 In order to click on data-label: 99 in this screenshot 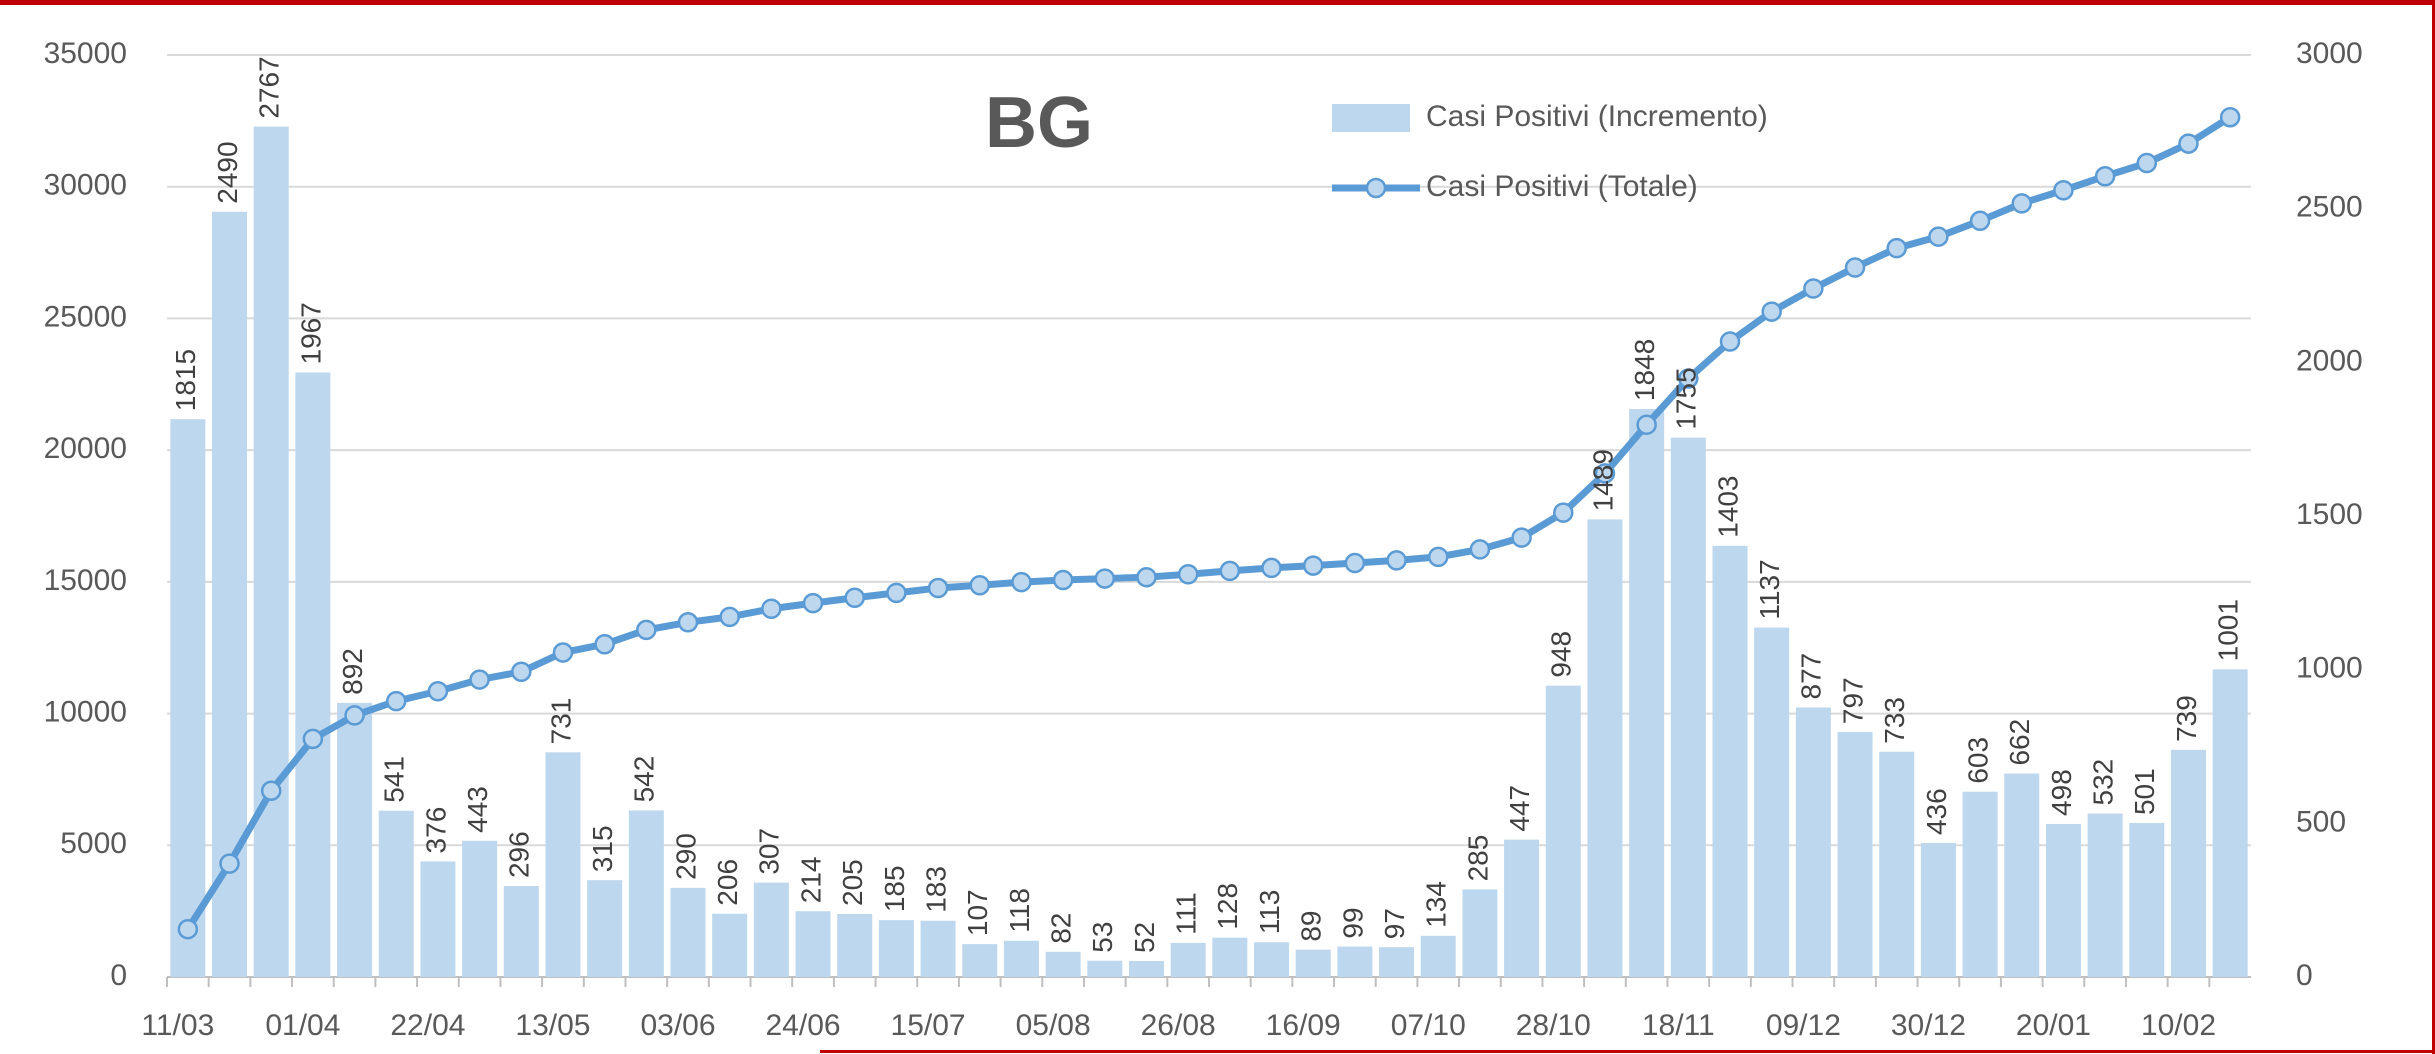, I will do `click(1352, 922)`.